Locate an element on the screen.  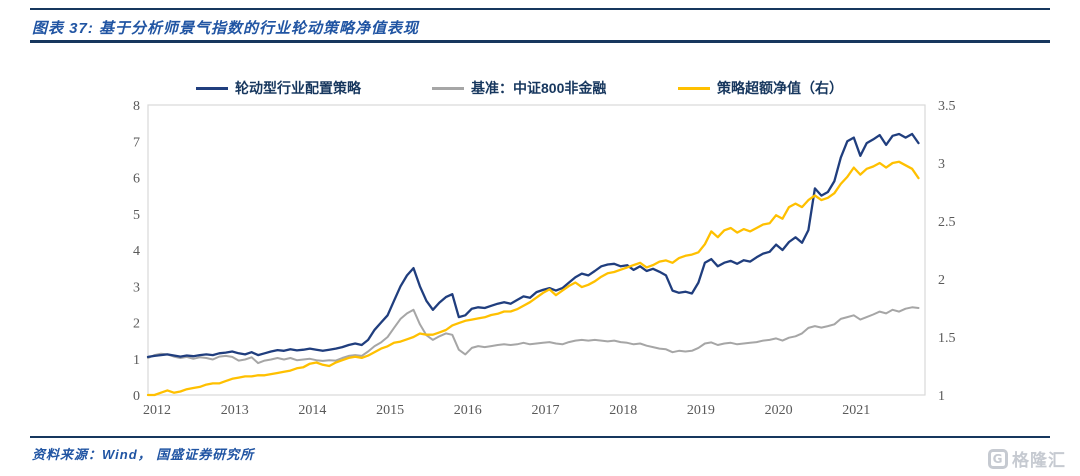
gelonghui-logo-icon: G is located at coordinates (998, 458).